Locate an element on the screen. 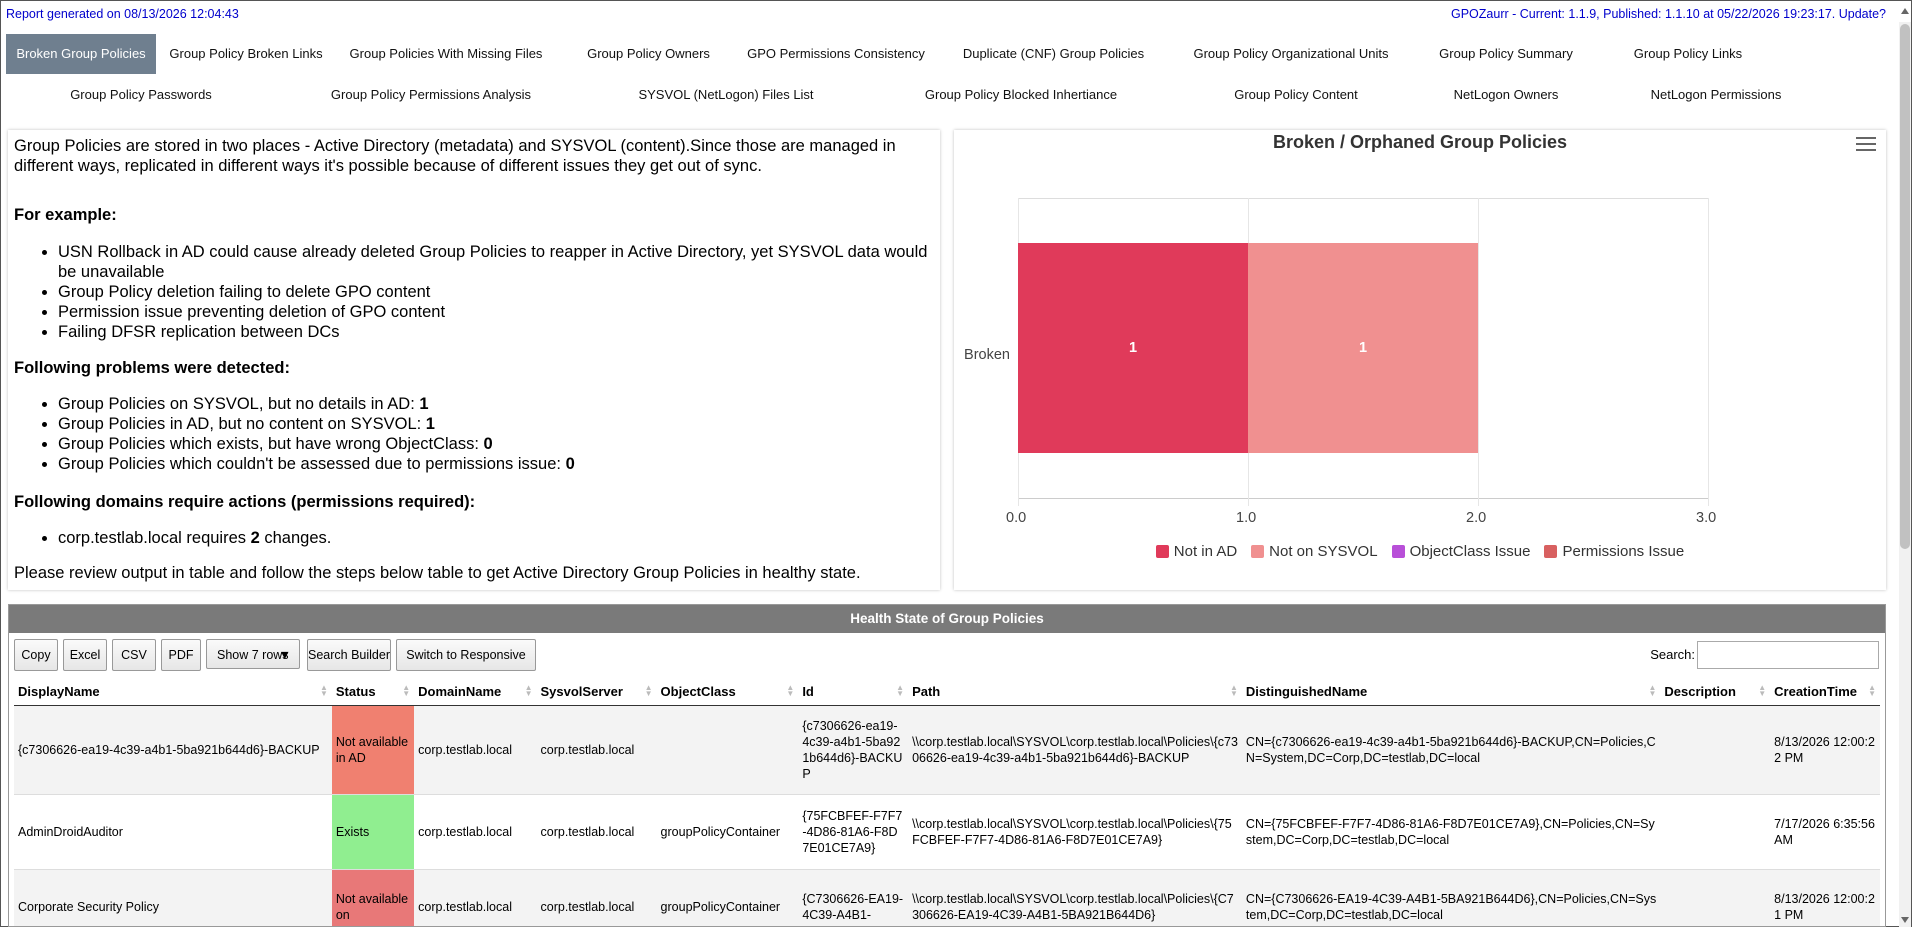 Image resolution: width=1914 pixels, height=929 pixels. tab-netlogon-owners: NetLogon Owners is located at coordinates (1506, 94).